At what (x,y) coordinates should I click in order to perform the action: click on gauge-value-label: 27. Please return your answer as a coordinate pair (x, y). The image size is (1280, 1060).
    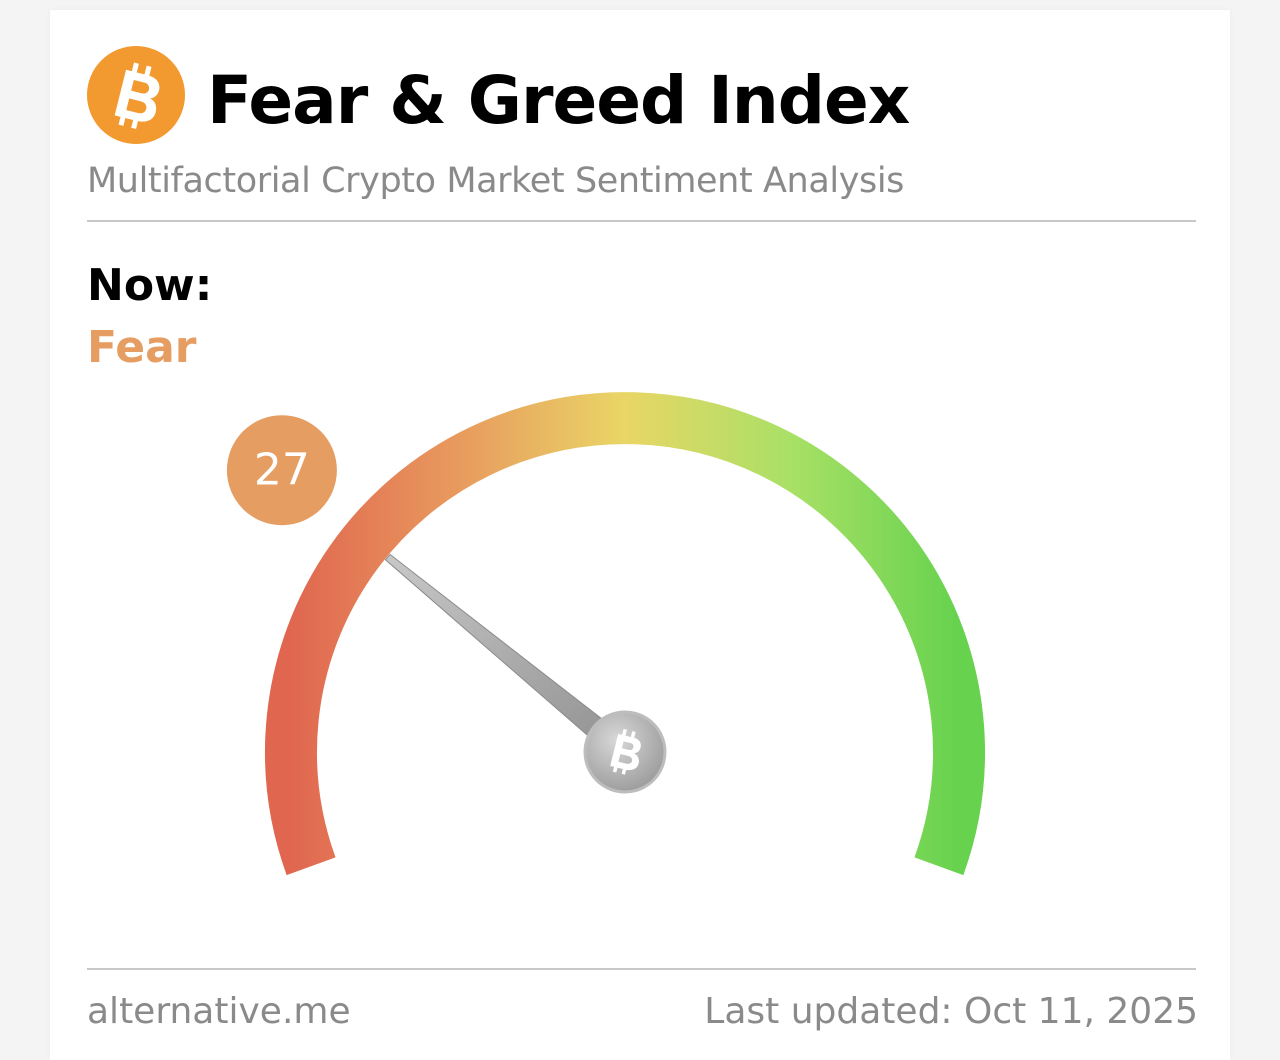
    Looking at the image, I should click on (282, 470).